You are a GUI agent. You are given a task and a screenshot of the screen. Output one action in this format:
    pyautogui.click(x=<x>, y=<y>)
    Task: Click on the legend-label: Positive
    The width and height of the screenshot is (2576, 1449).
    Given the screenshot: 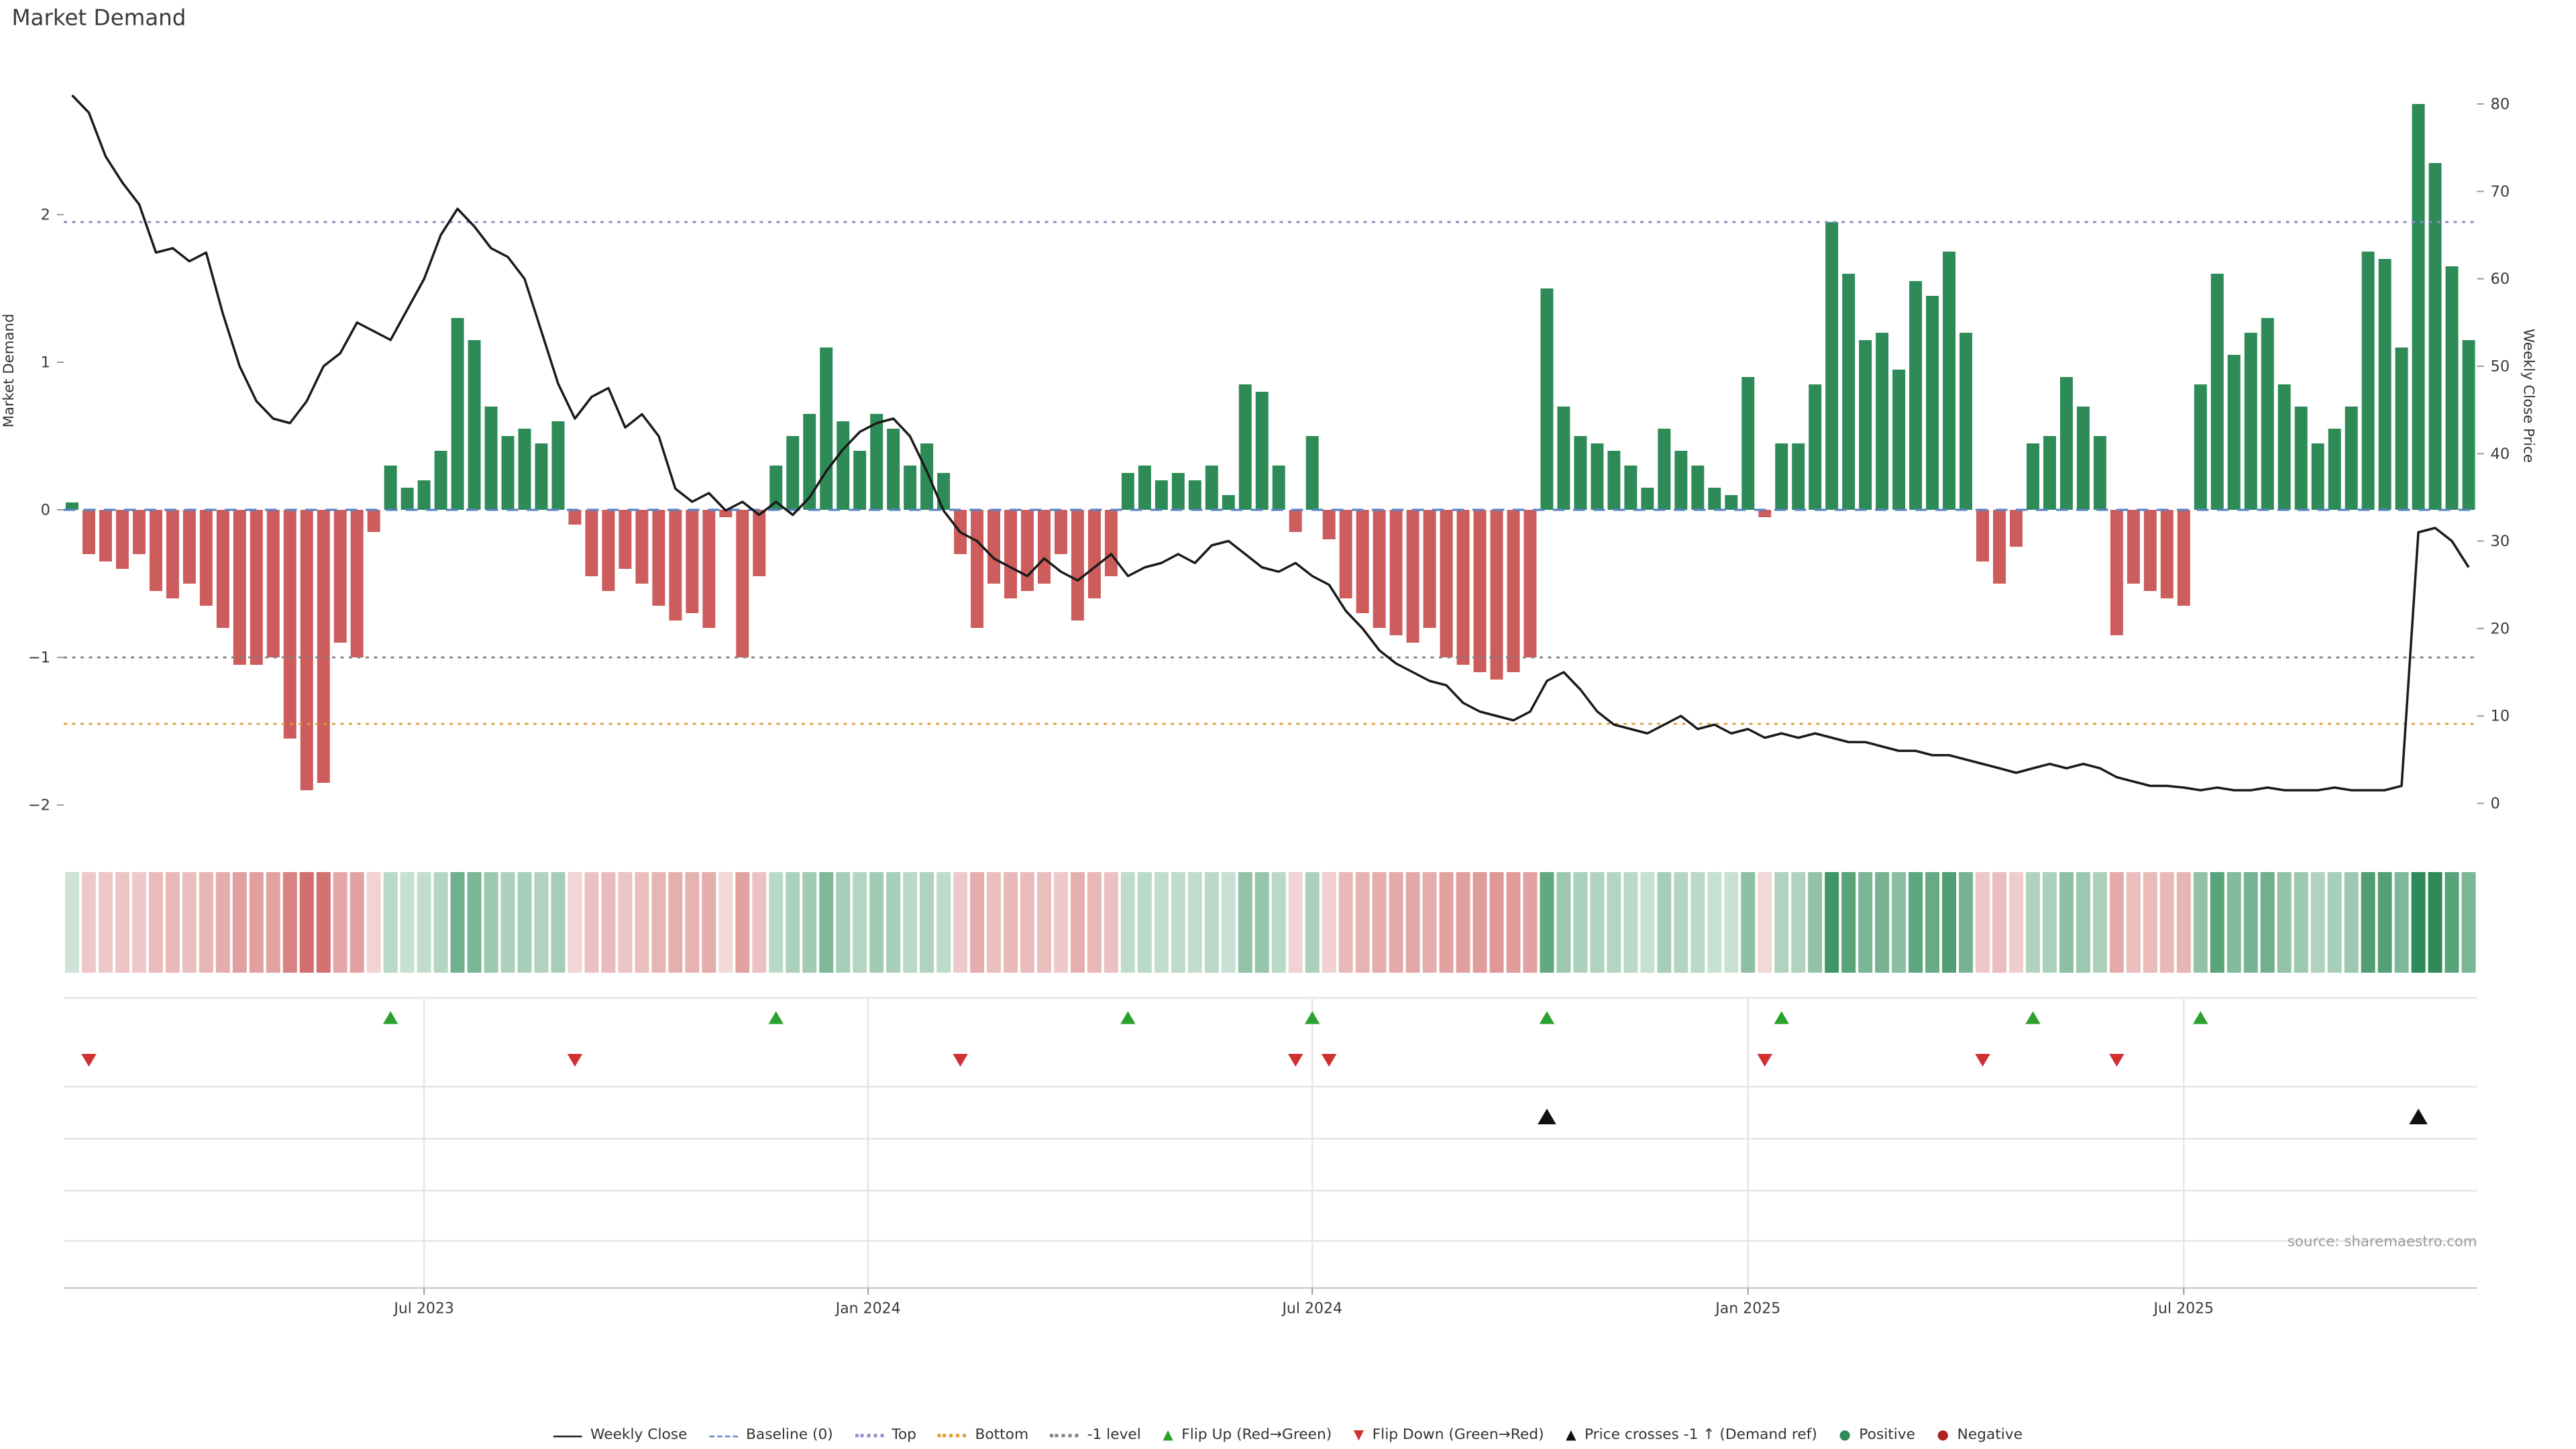 What is the action you would take?
    pyautogui.click(x=1887, y=1435)
    